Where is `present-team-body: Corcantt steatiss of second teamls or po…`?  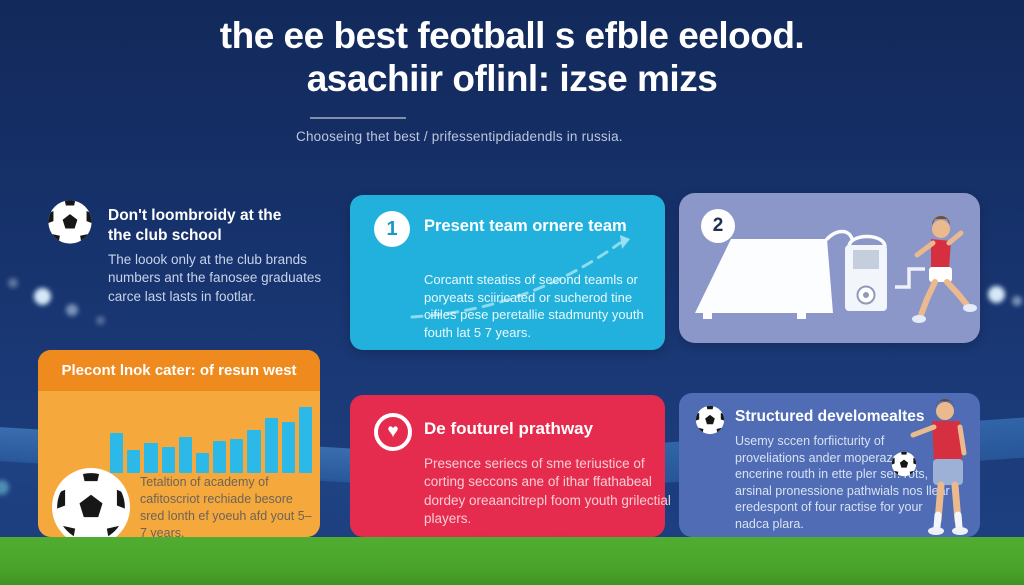 present-team-body: Corcantt steatiss of second teamls or po… is located at coordinates (534, 306).